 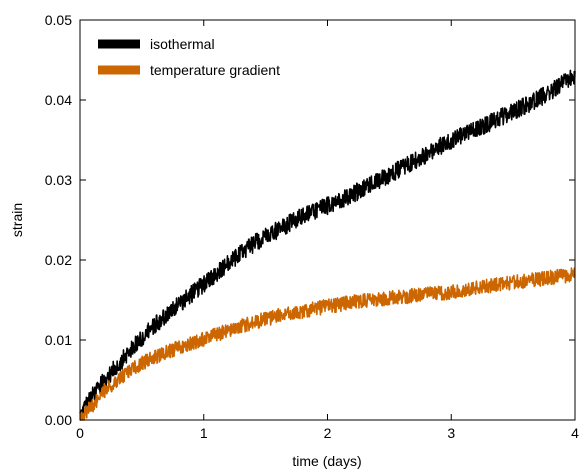 What do you see at coordinates (58, 180) in the screenshot?
I see `y-tick-label-3: 0.03` at bounding box center [58, 180].